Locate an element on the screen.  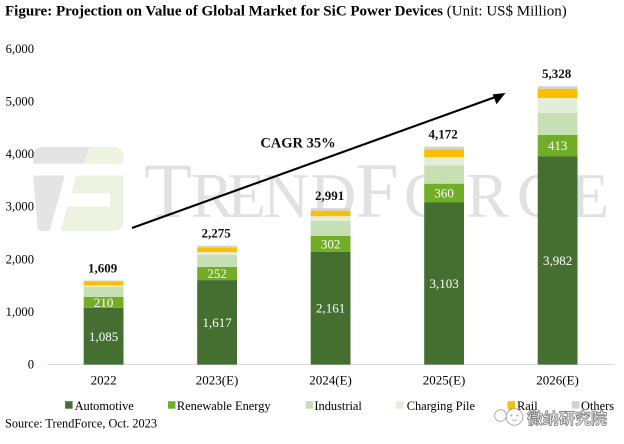
svg-text: 1,000 is located at coordinates (20, 312).